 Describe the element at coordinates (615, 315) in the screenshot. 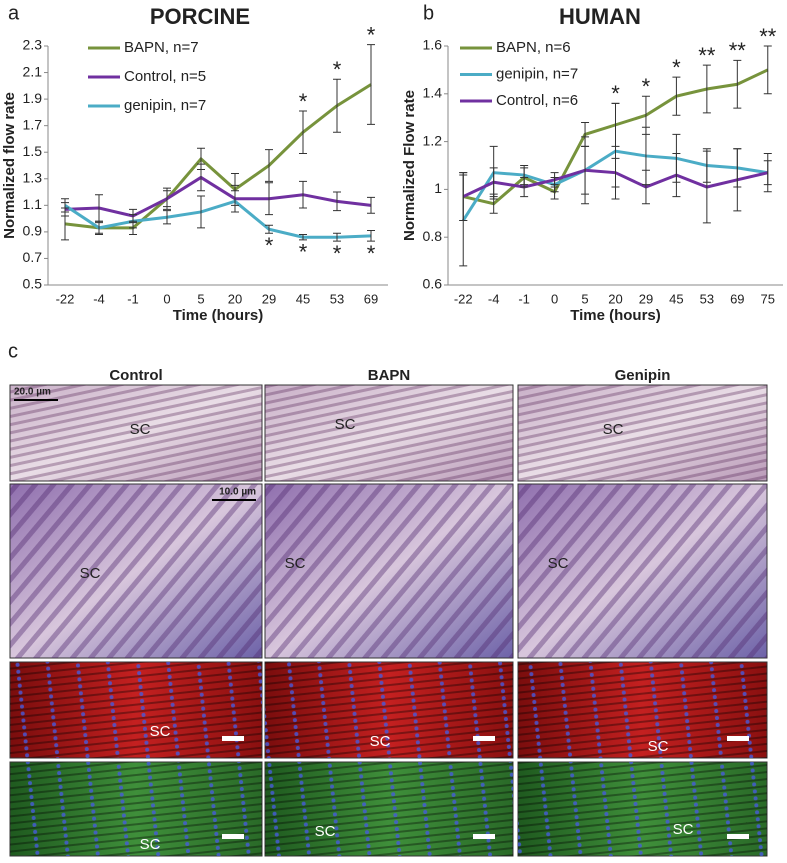

I see `x-axis-title: Time (hours)` at that location.